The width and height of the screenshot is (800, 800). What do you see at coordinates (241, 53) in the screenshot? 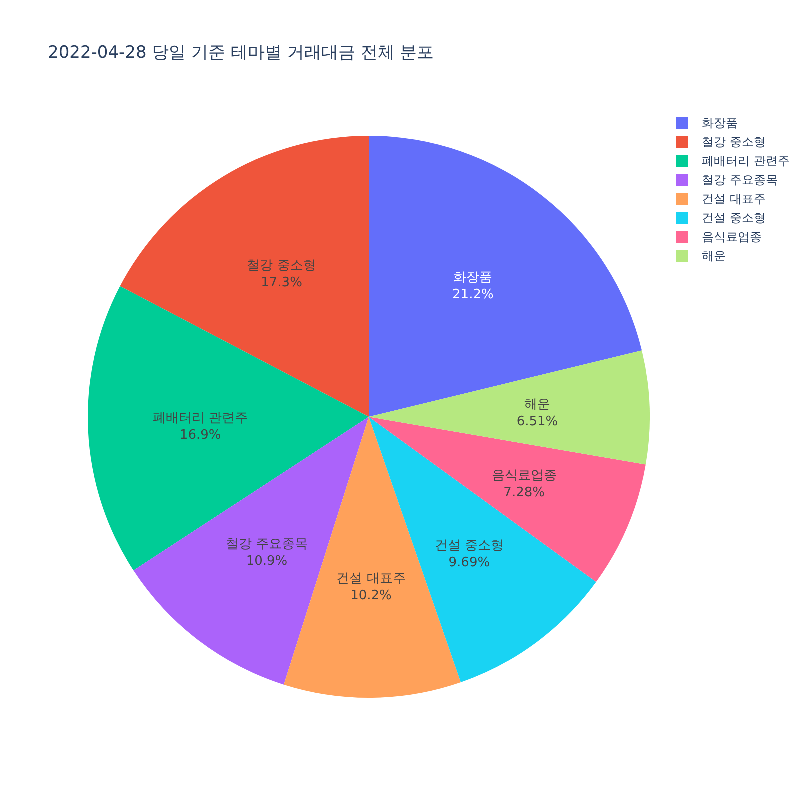
I see `chart-title: 2022-04-28 당일 기준 테마별 거래대금 전체 분포` at bounding box center [241, 53].